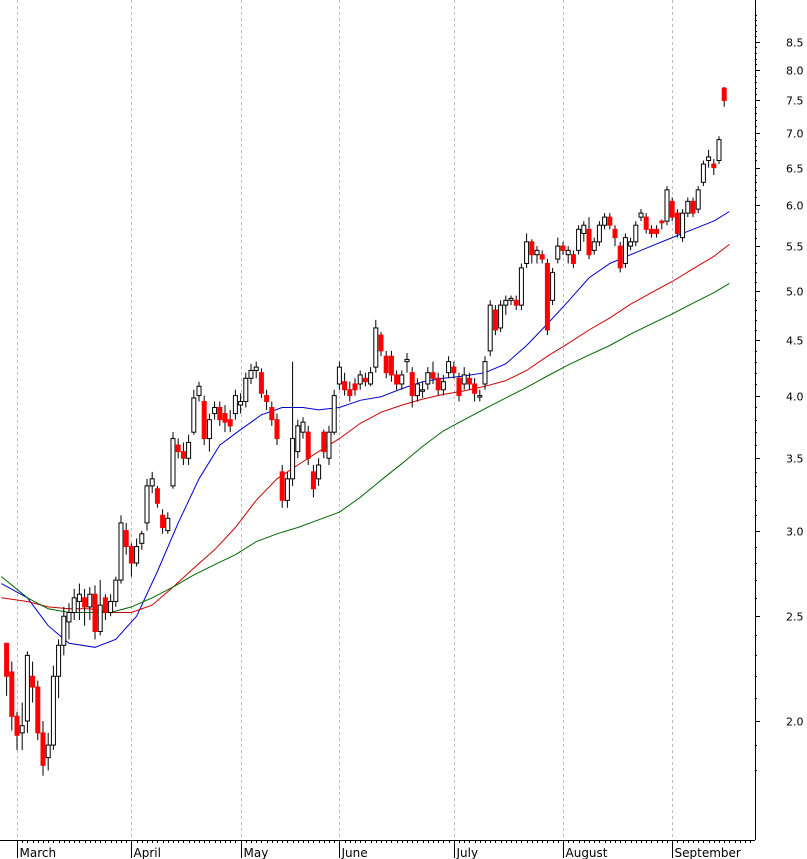 The image size is (807, 859). Describe the element at coordinates (795, 43) in the screenshot. I see `y-tick-label: 8.5` at that location.